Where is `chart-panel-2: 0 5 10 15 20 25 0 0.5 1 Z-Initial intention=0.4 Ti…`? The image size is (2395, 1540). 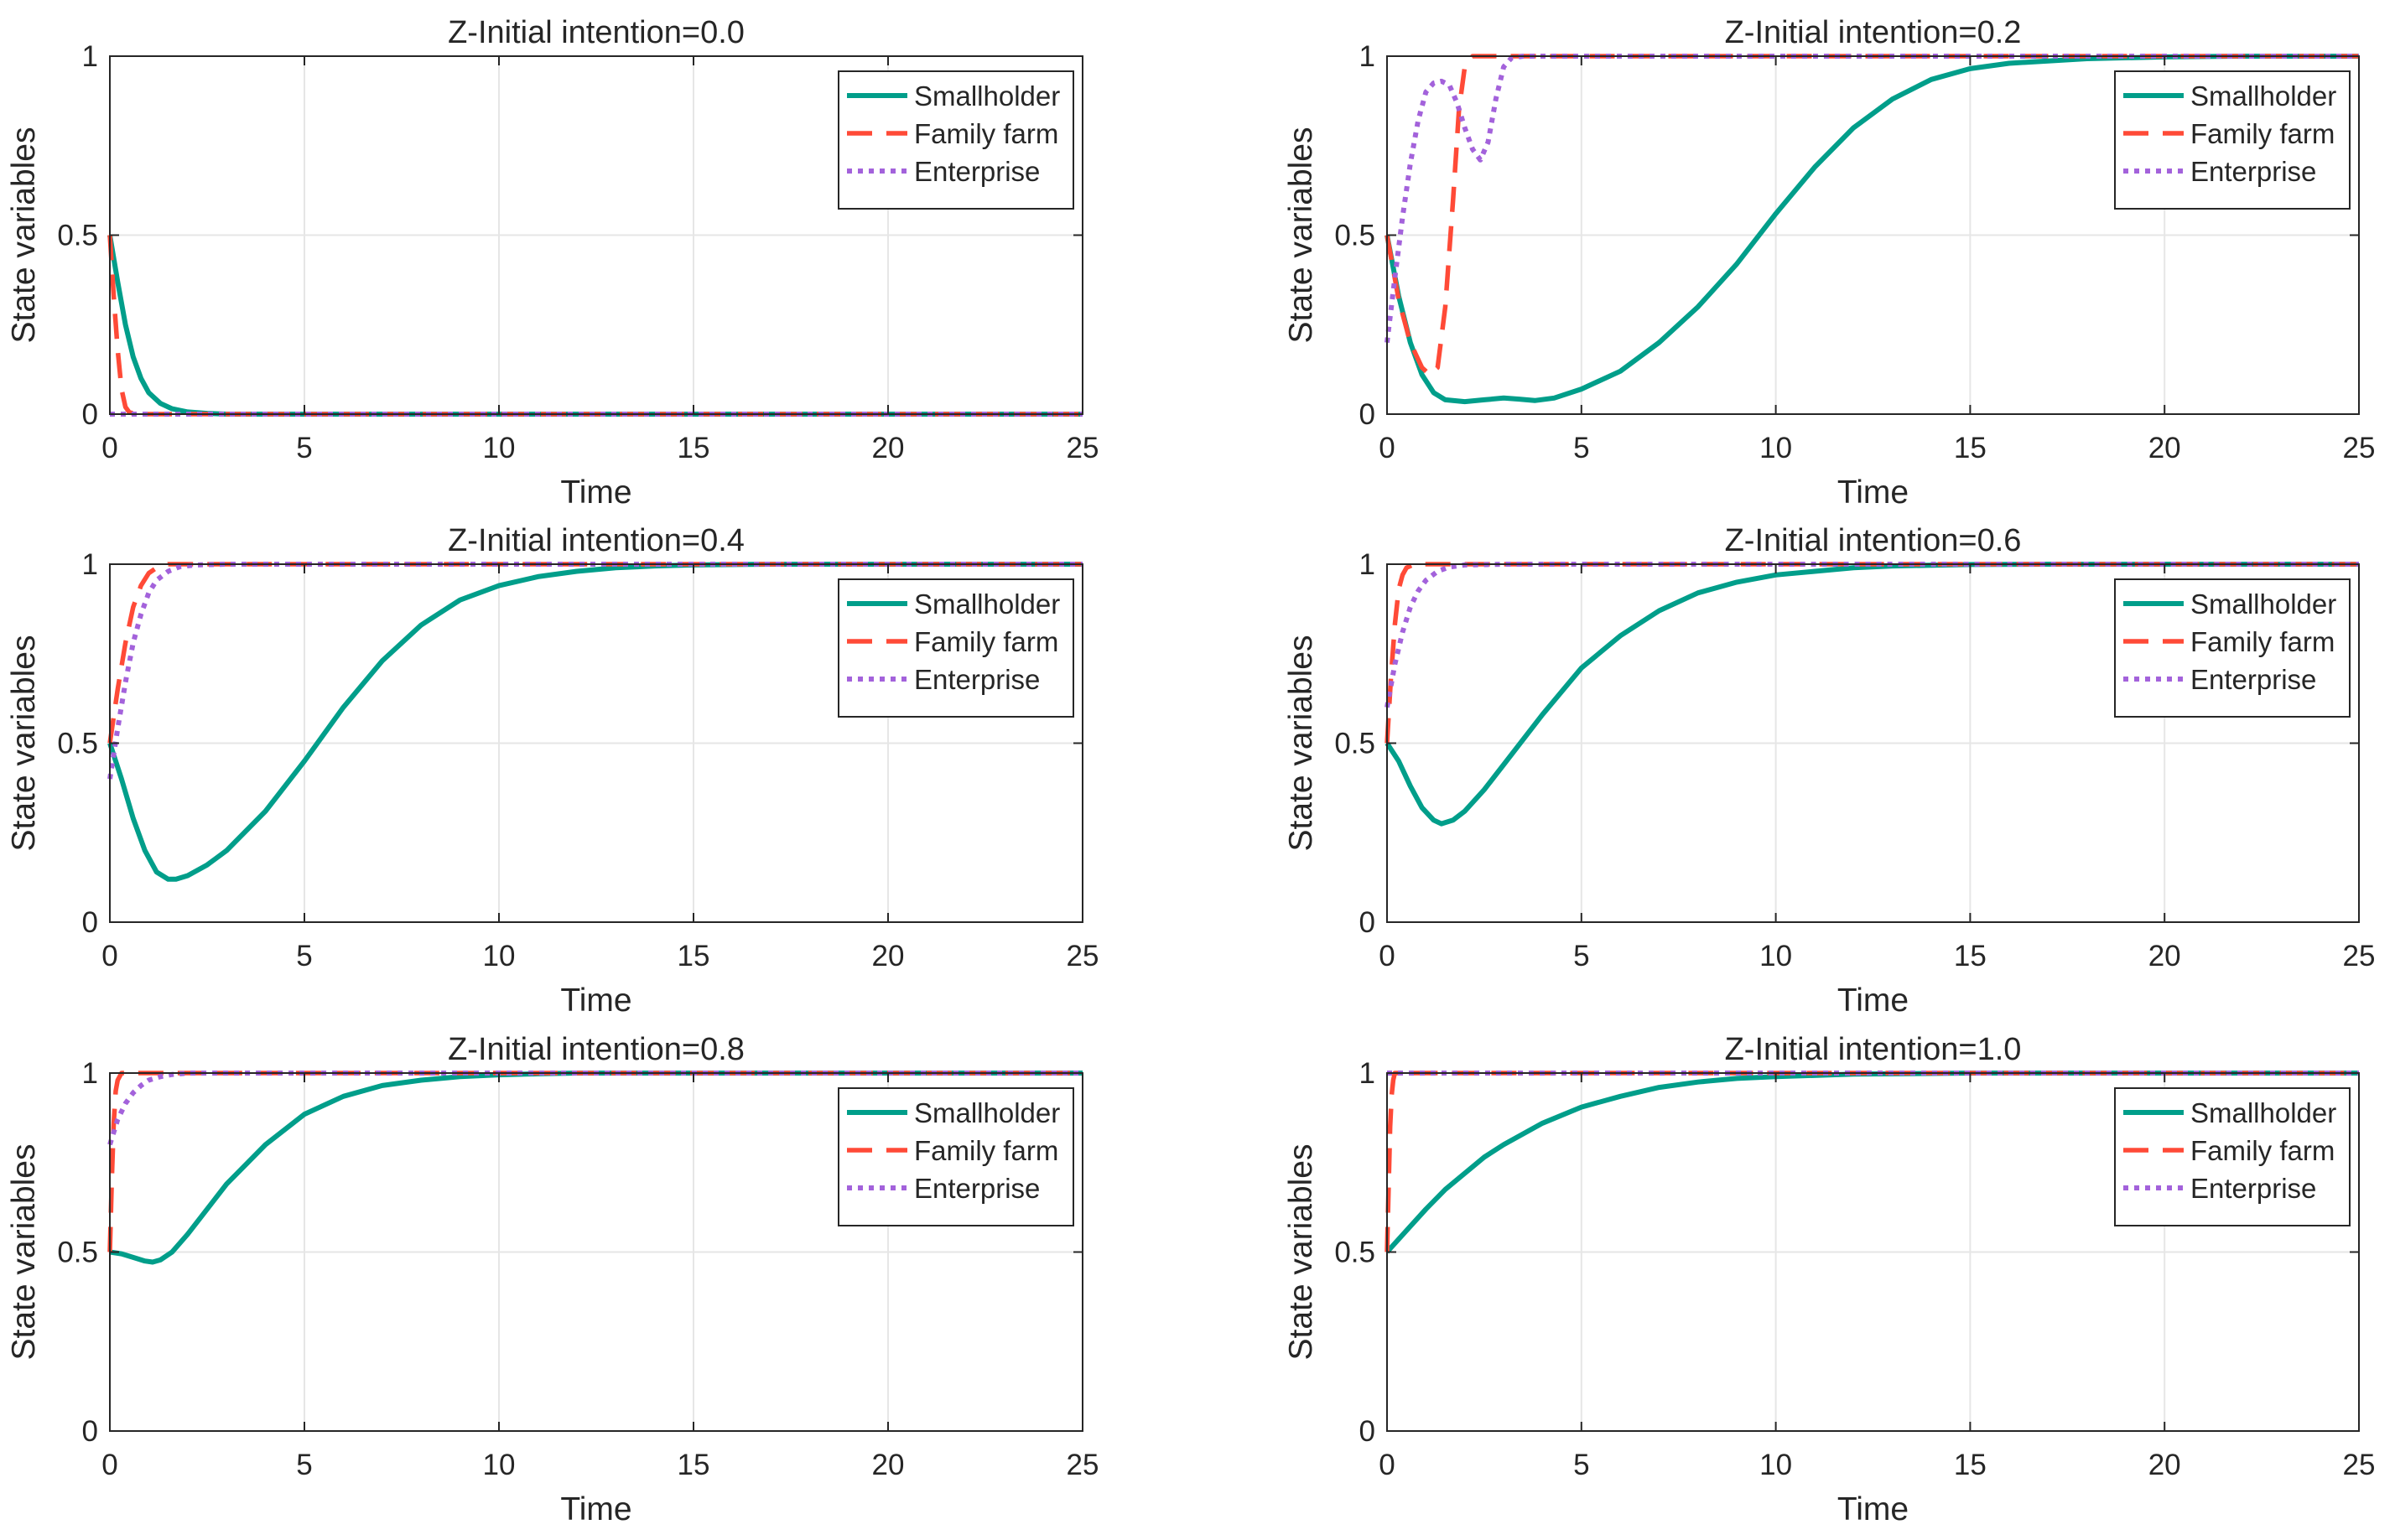 chart-panel-2: 0 5 10 15 20 25 0 0.5 1 Z-Initial intention=0.4 Ti… is located at coordinates (552, 771).